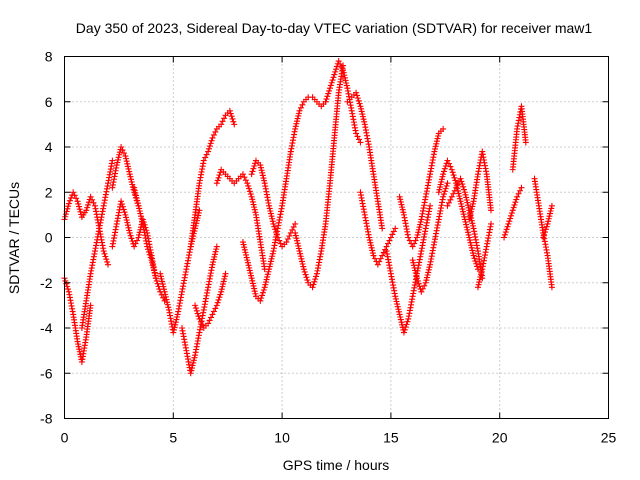  I want to click on series-prn-i, so click(212, 178).